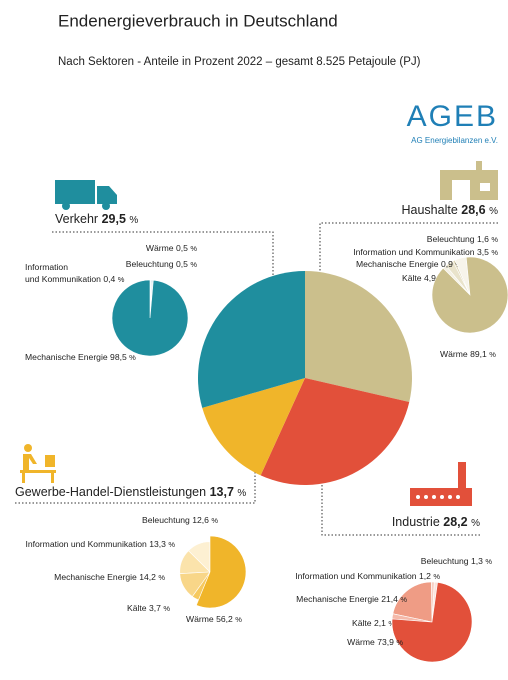 This screenshot has height=680, width=508. Describe the element at coordinates (429, 210) in the screenshot. I see `sector-name: Haushalte` at that location.